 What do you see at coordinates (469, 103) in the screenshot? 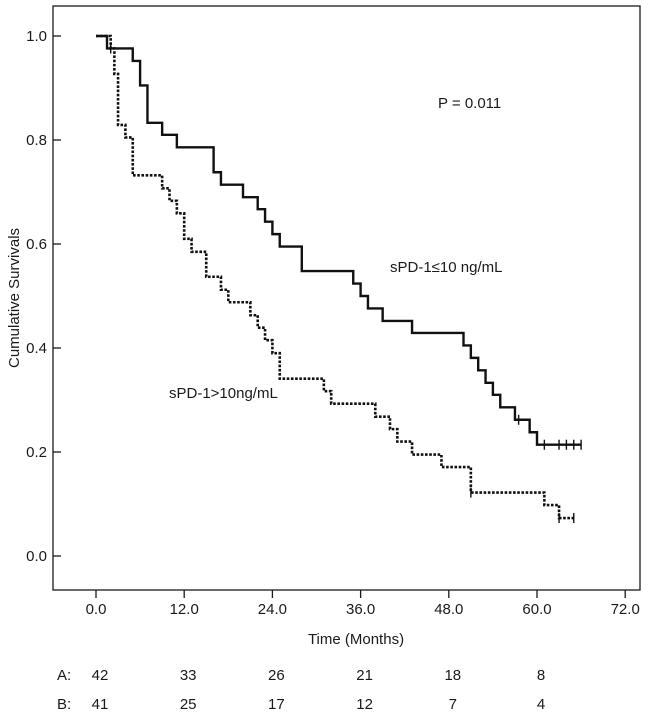
I see `p-value-annotation: P = 0.011` at bounding box center [469, 103].